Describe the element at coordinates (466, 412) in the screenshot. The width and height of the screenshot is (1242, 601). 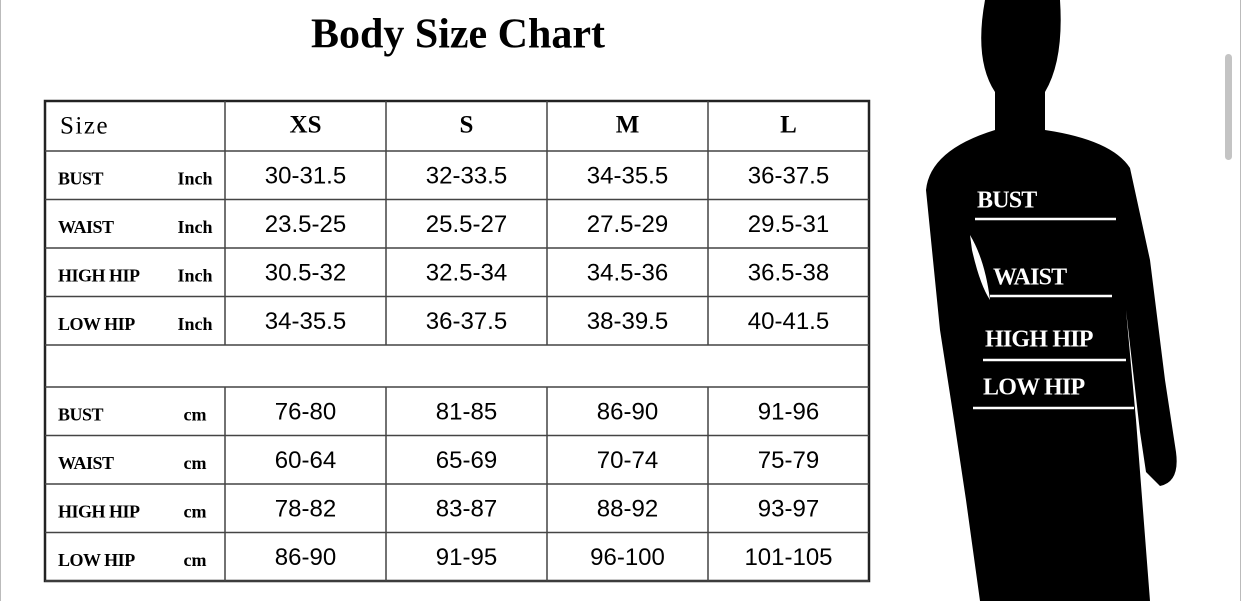
I see `size-value: 81-85` at that location.